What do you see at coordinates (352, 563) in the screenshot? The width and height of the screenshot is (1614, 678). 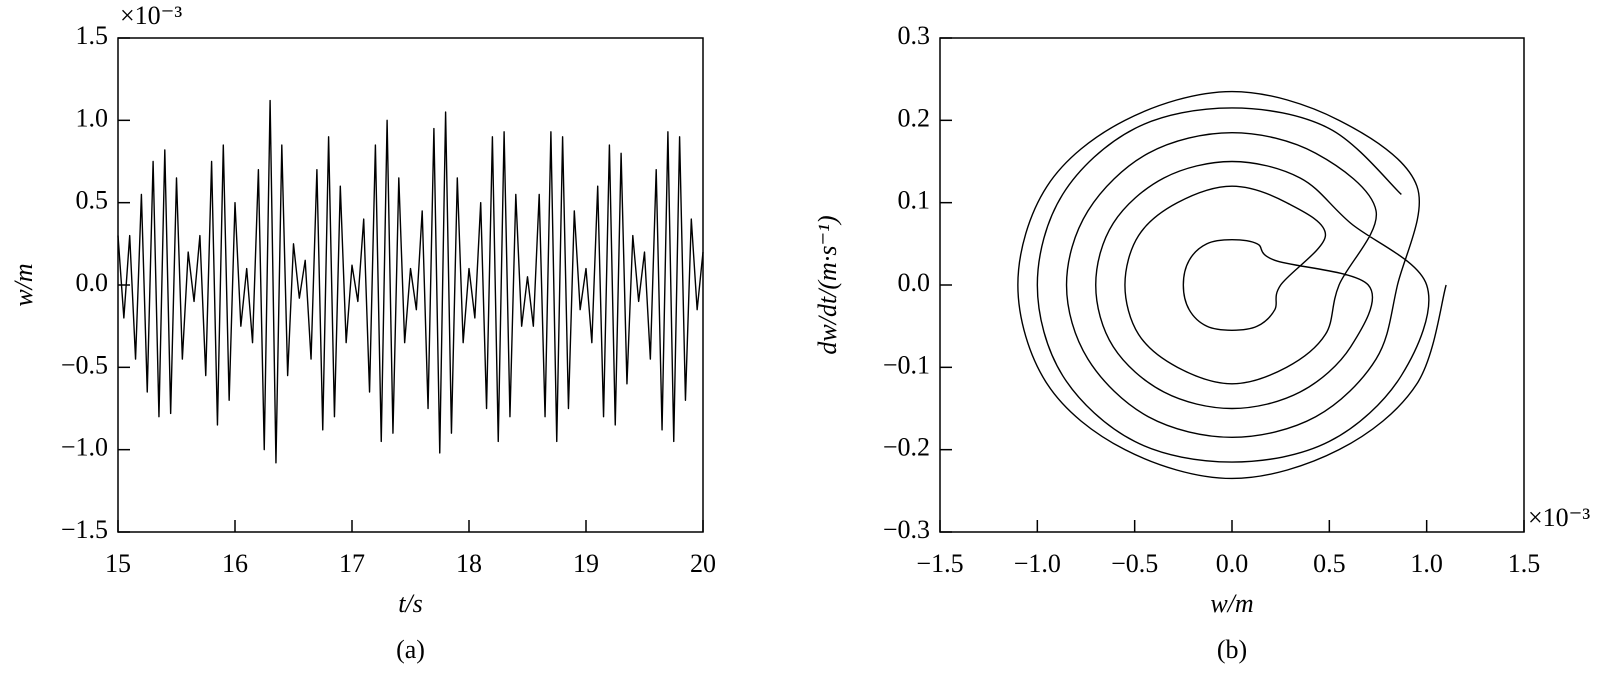 I see `x-tick-label: 17` at bounding box center [352, 563].